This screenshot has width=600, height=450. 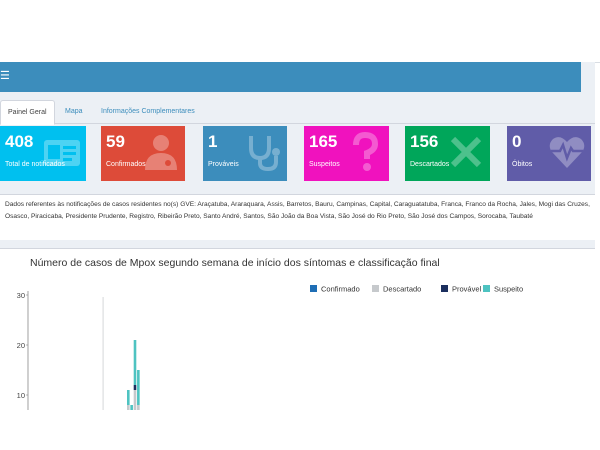 What do you see at coordinates (324, 164) in the screenshot?
I see `suspeitos-label: Suspeitos` at bounding box center [324, 164].